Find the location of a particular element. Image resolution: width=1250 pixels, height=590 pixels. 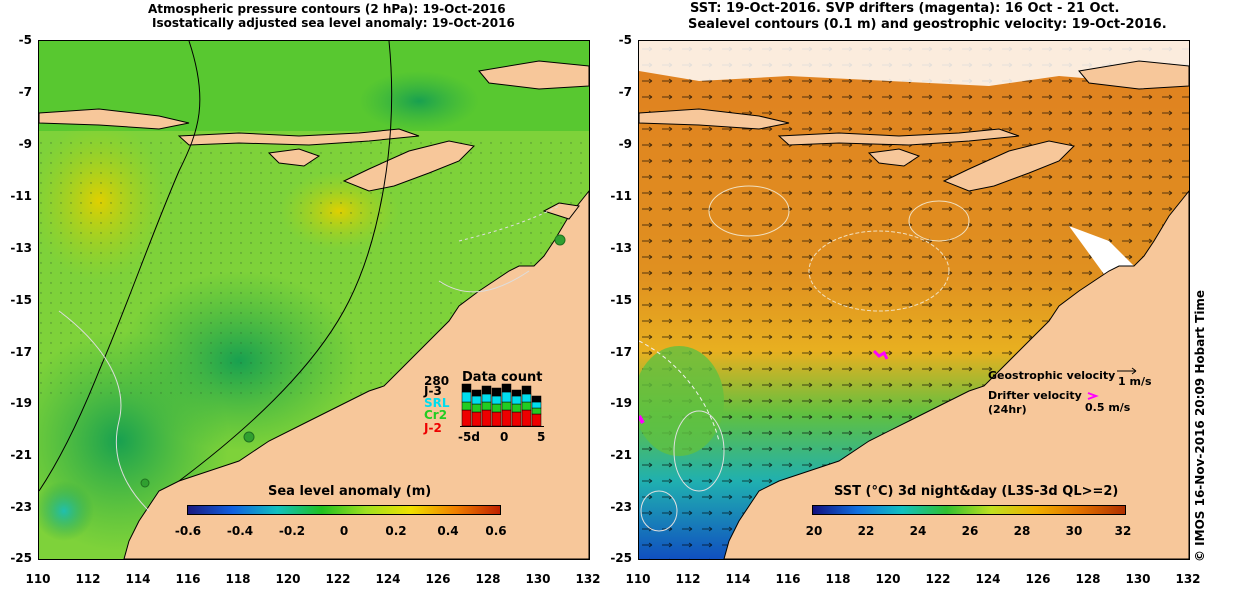

drifter-velocity-sub: (24hr) is located at coordinates (1007, 409).